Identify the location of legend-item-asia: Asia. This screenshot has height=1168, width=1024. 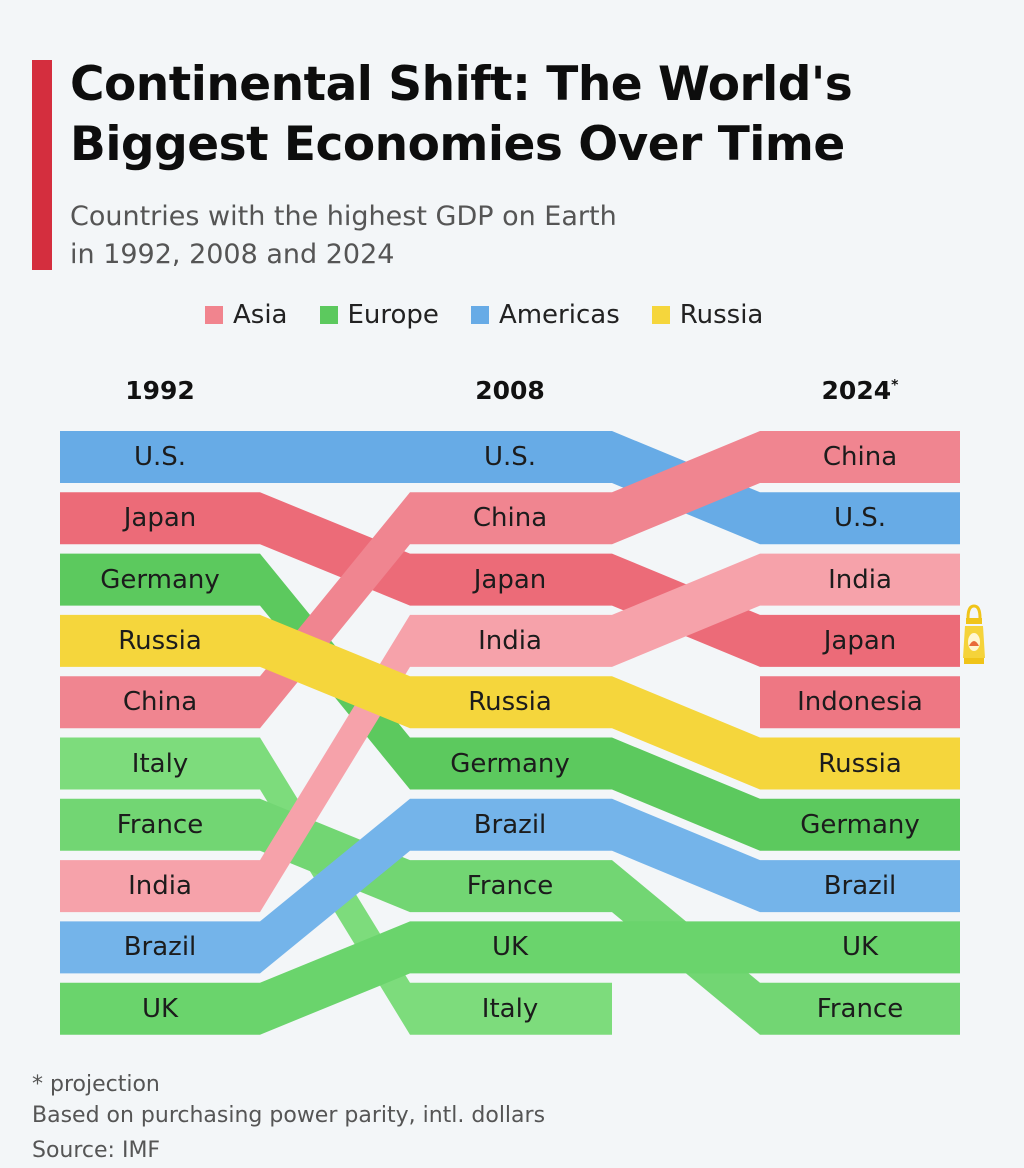
(246, 315).